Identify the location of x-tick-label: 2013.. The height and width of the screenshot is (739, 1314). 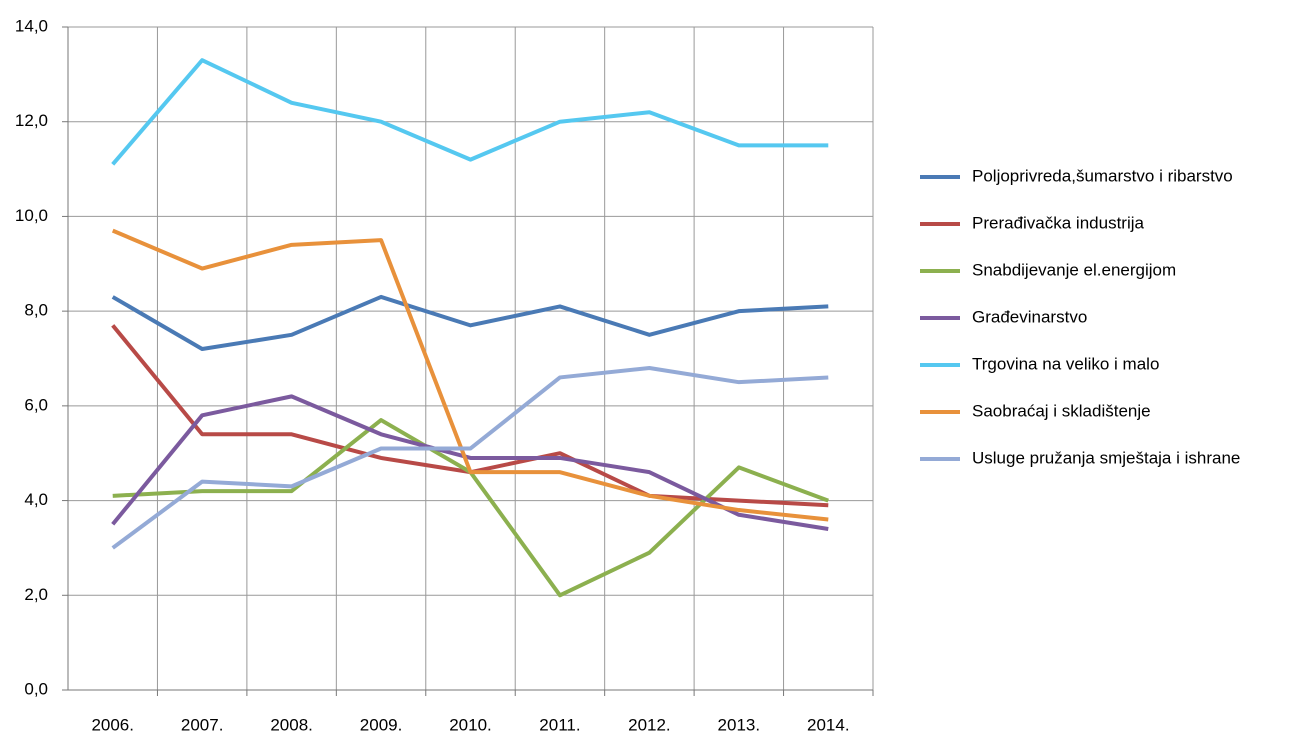
(739, 724).